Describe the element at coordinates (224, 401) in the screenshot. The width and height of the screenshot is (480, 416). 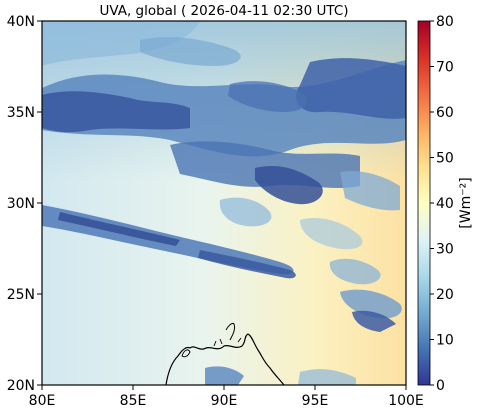
I see `lon-label-90e: 90E` at that location.